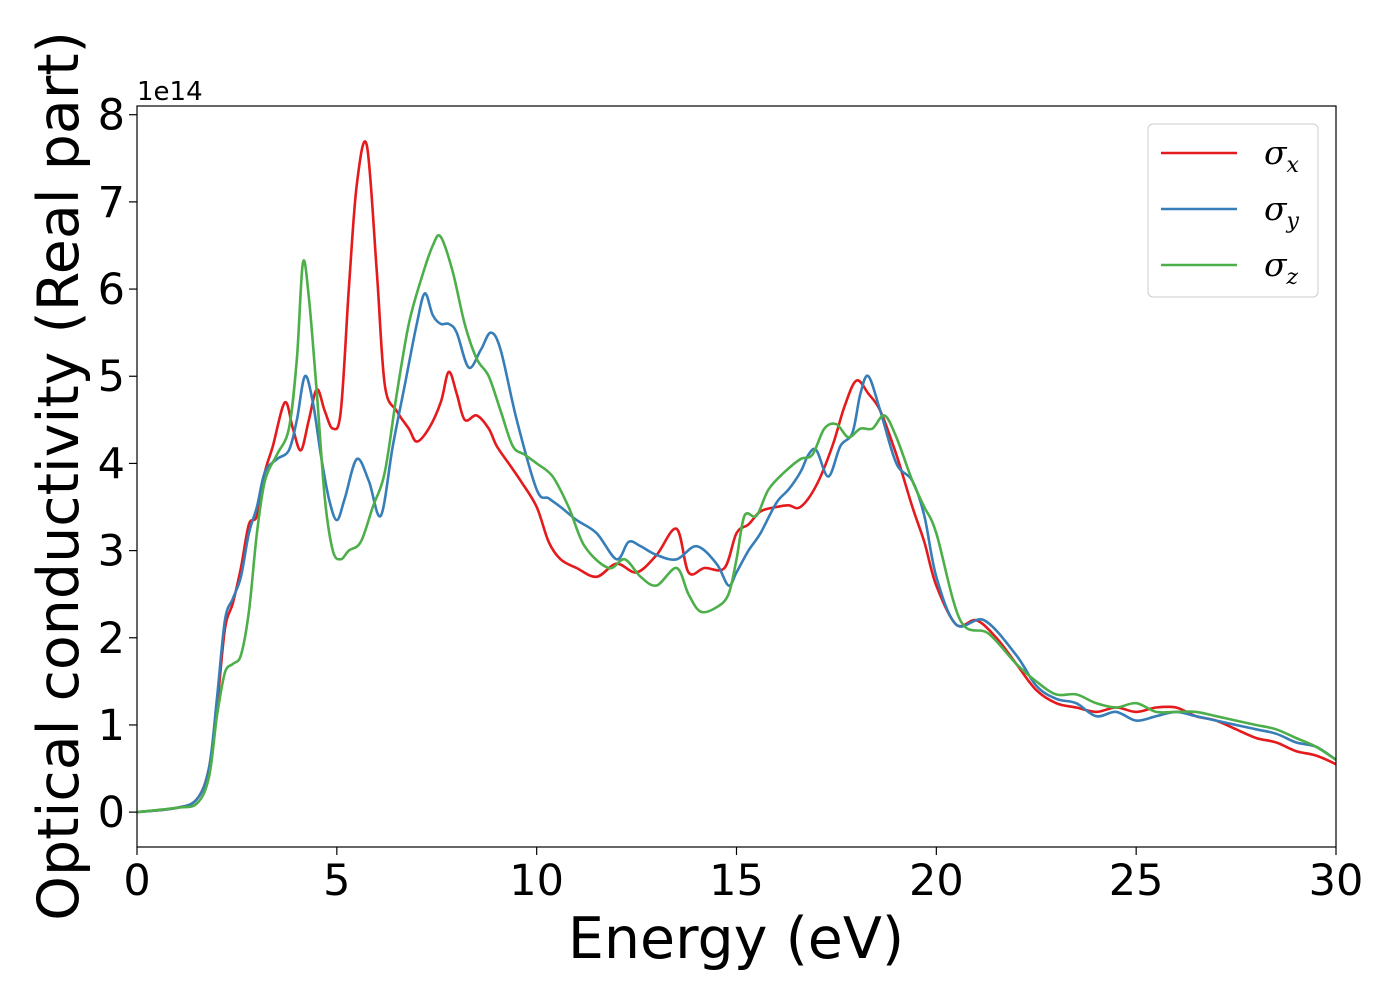 The image size is (1400, 1000). What do you see at coordinates (336, 881) in the screenshot?
I see `x-tick-label: 5` at bounding box center [336, 881].